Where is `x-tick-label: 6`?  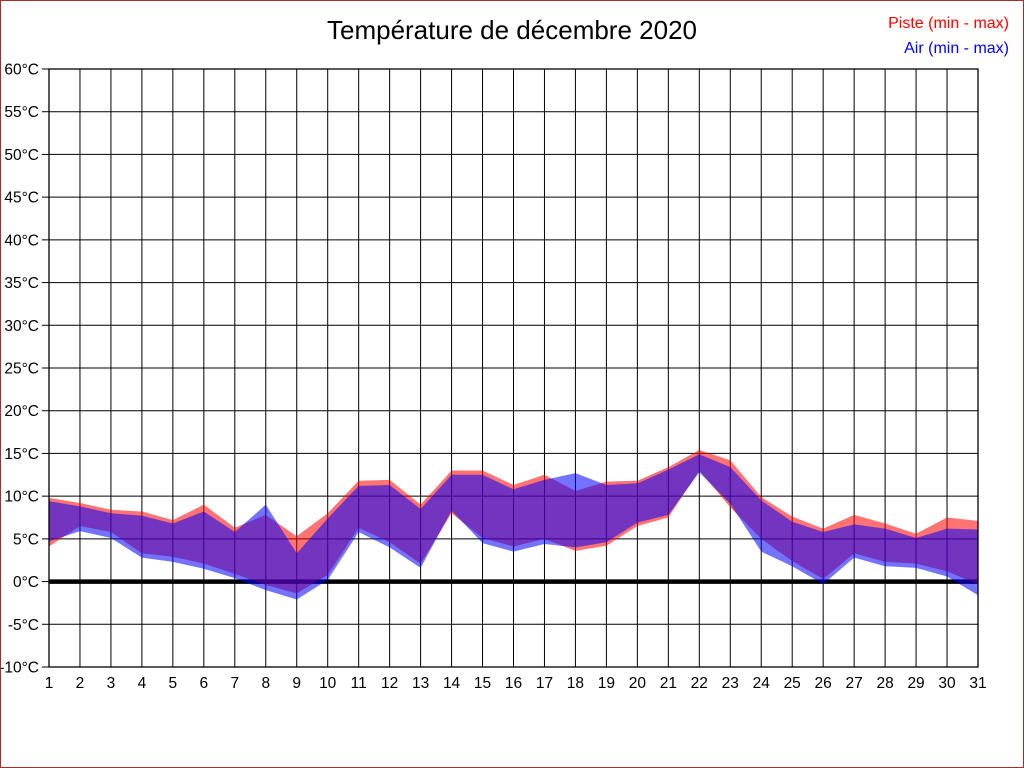
x-tick-label: 6 is located at coordinates (204, 683).